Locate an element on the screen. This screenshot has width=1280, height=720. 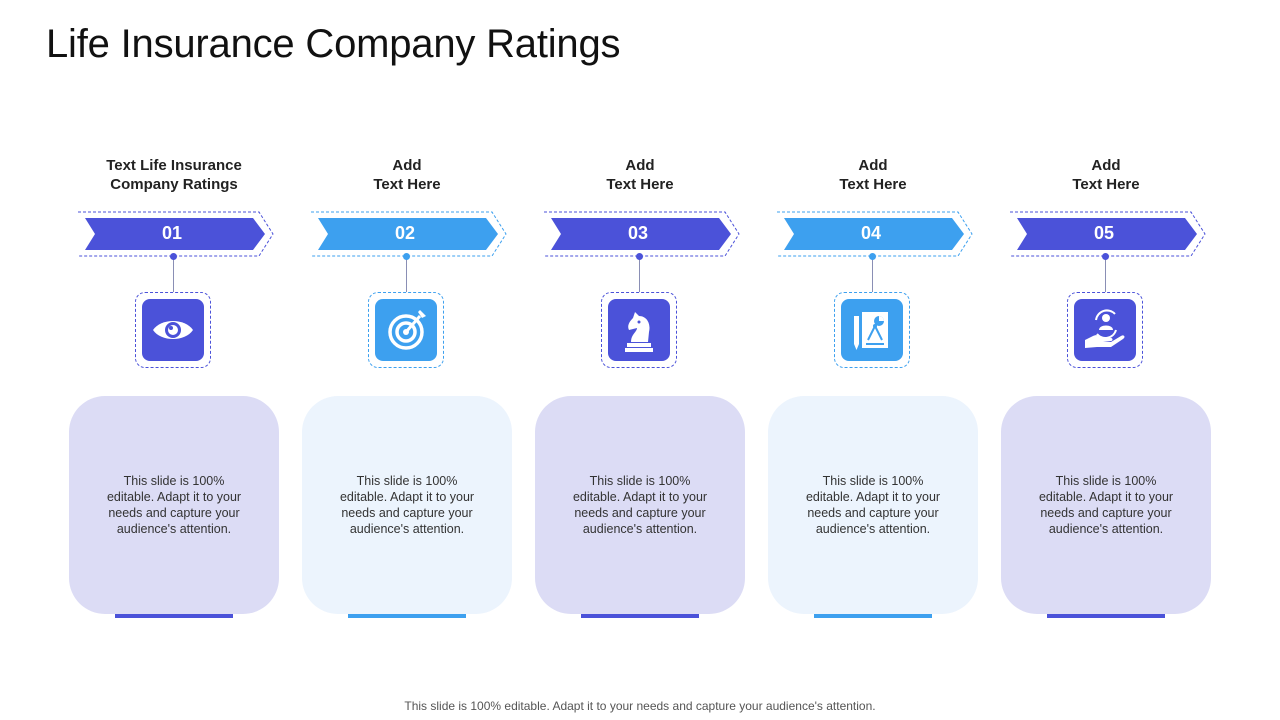
step-number: 03 is located at coordinates (638, 233).